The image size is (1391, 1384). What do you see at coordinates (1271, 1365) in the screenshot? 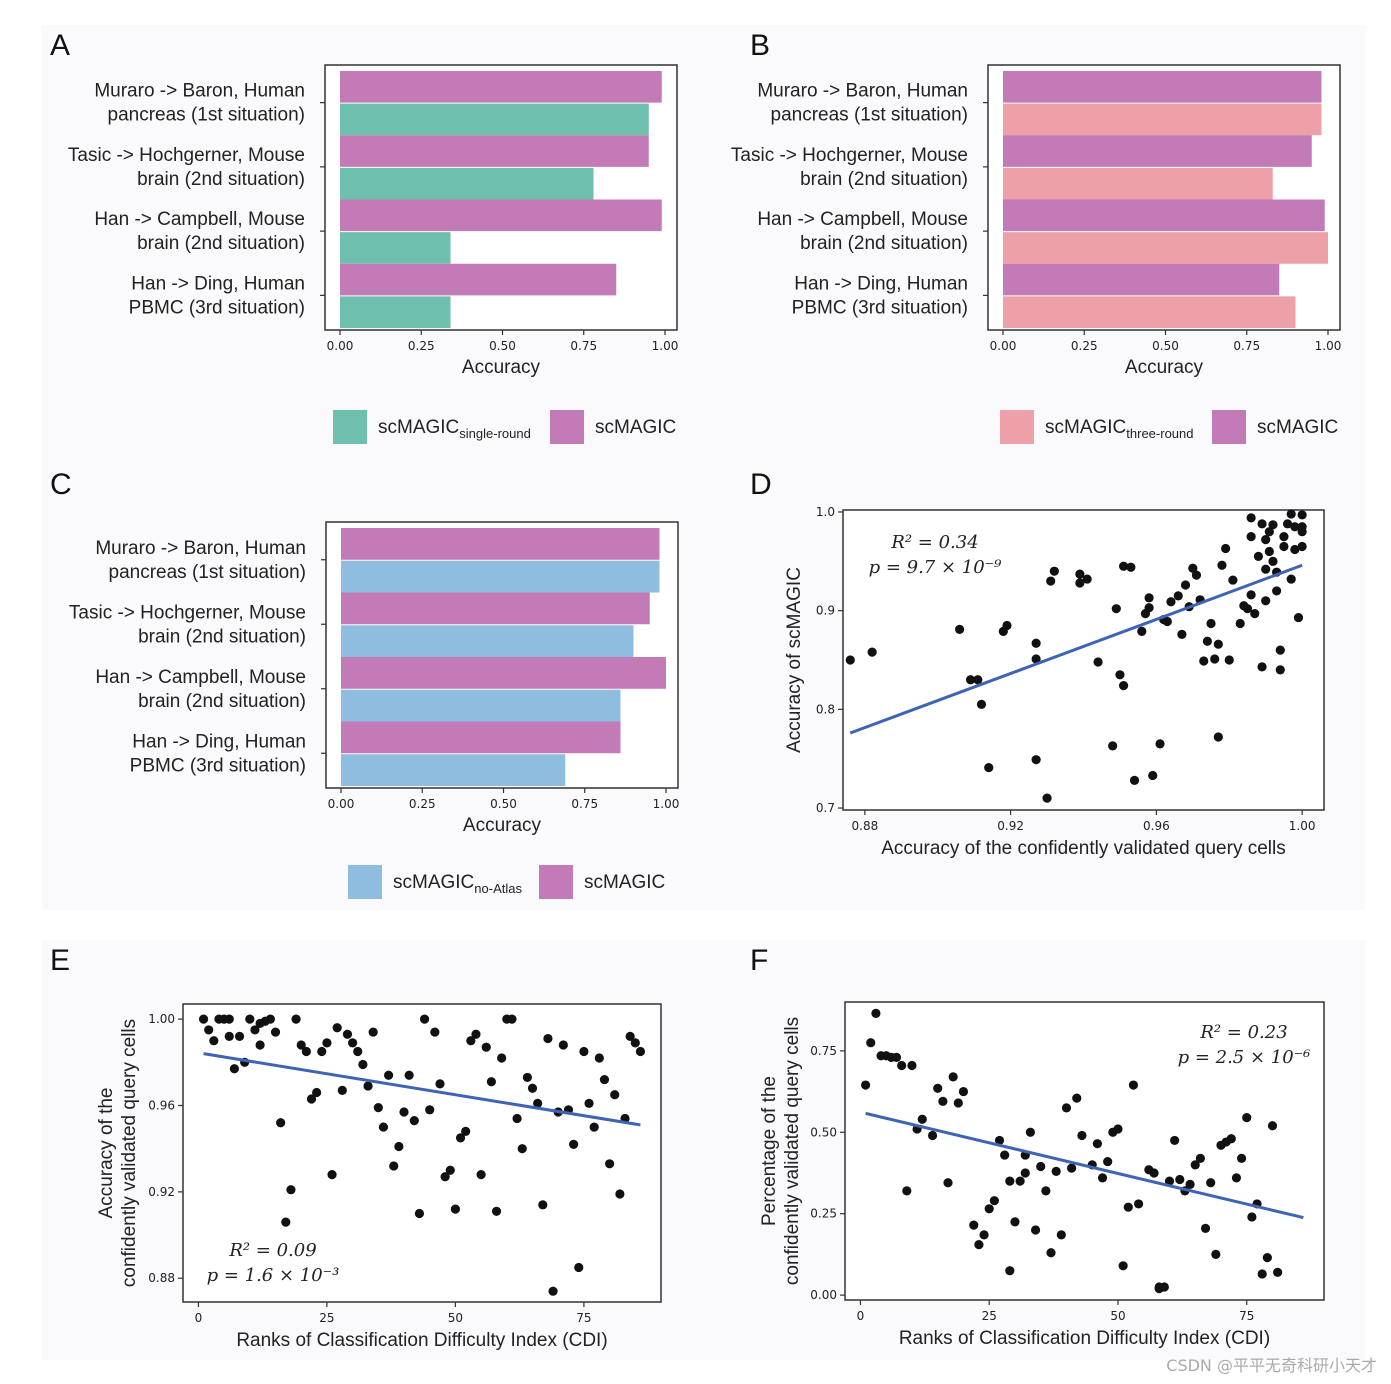
I see `watermark: CSDN @平平无奇科研小天才` at bounding box center [1271, 1365].